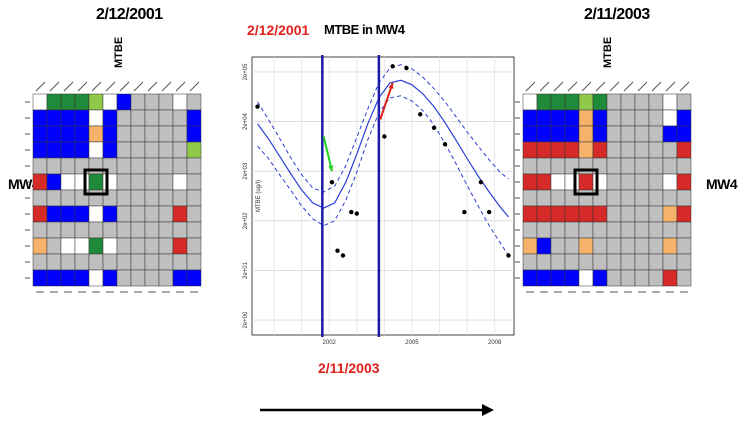 The image size is (745, 426). I want to click on right-mw4-label: MW4, so click(722, 184).